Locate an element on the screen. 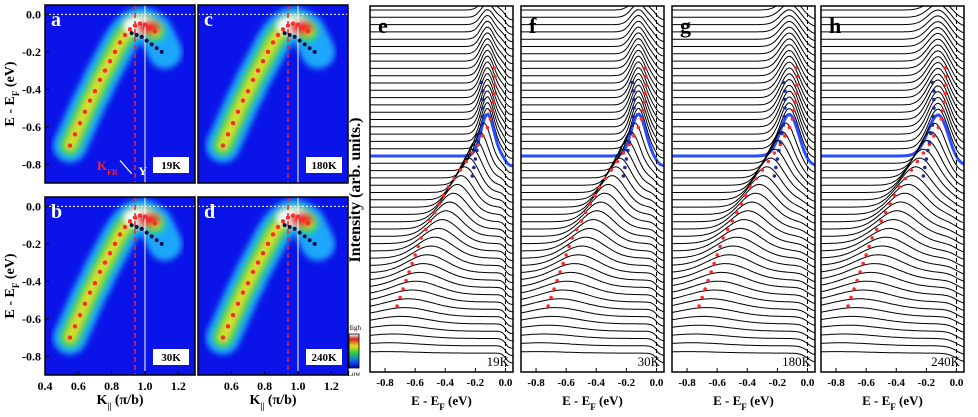 Image resolution: width=978 pixels, height=417 pixels. edc-panel-g: g 180K -0.8 -0.6 -0.4 -0.2 0.0 E - EF (eV) is located at coordinates (743, 208).